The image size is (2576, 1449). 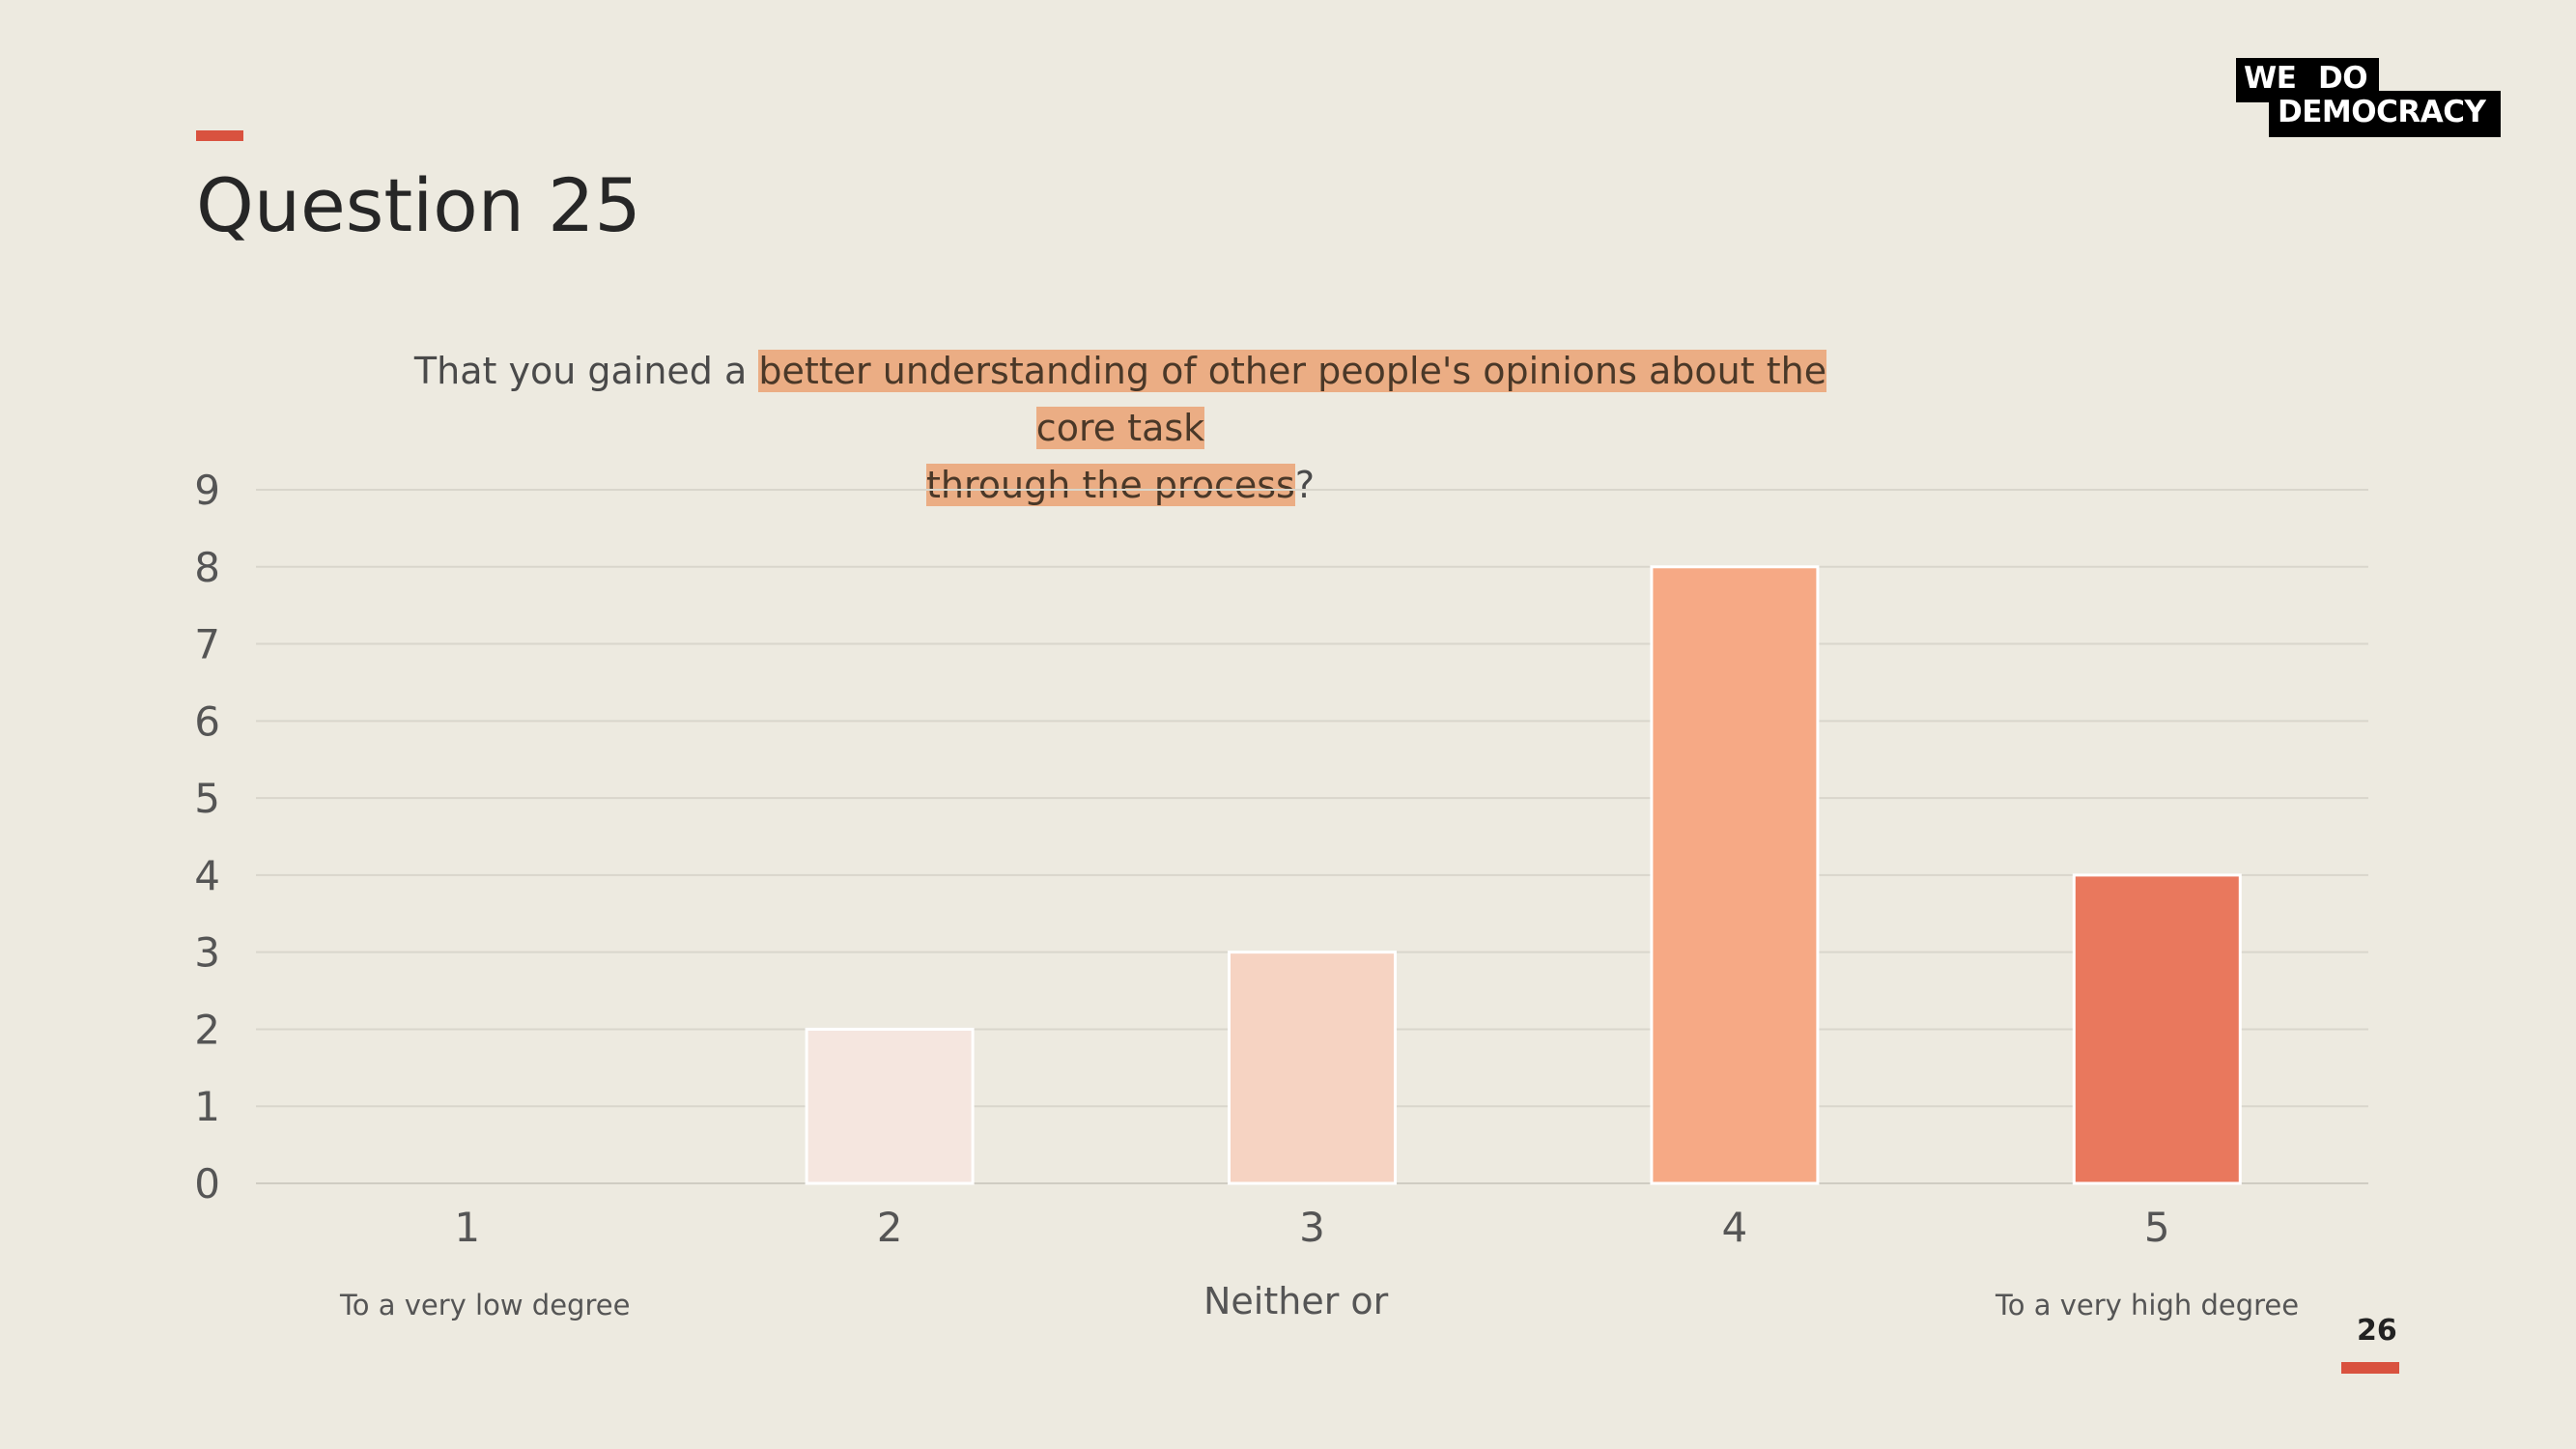 What do you see at coordinates (207, 567) in the screenshot?
I see `y-tick-label: 8` at bounding box center [207, 567].